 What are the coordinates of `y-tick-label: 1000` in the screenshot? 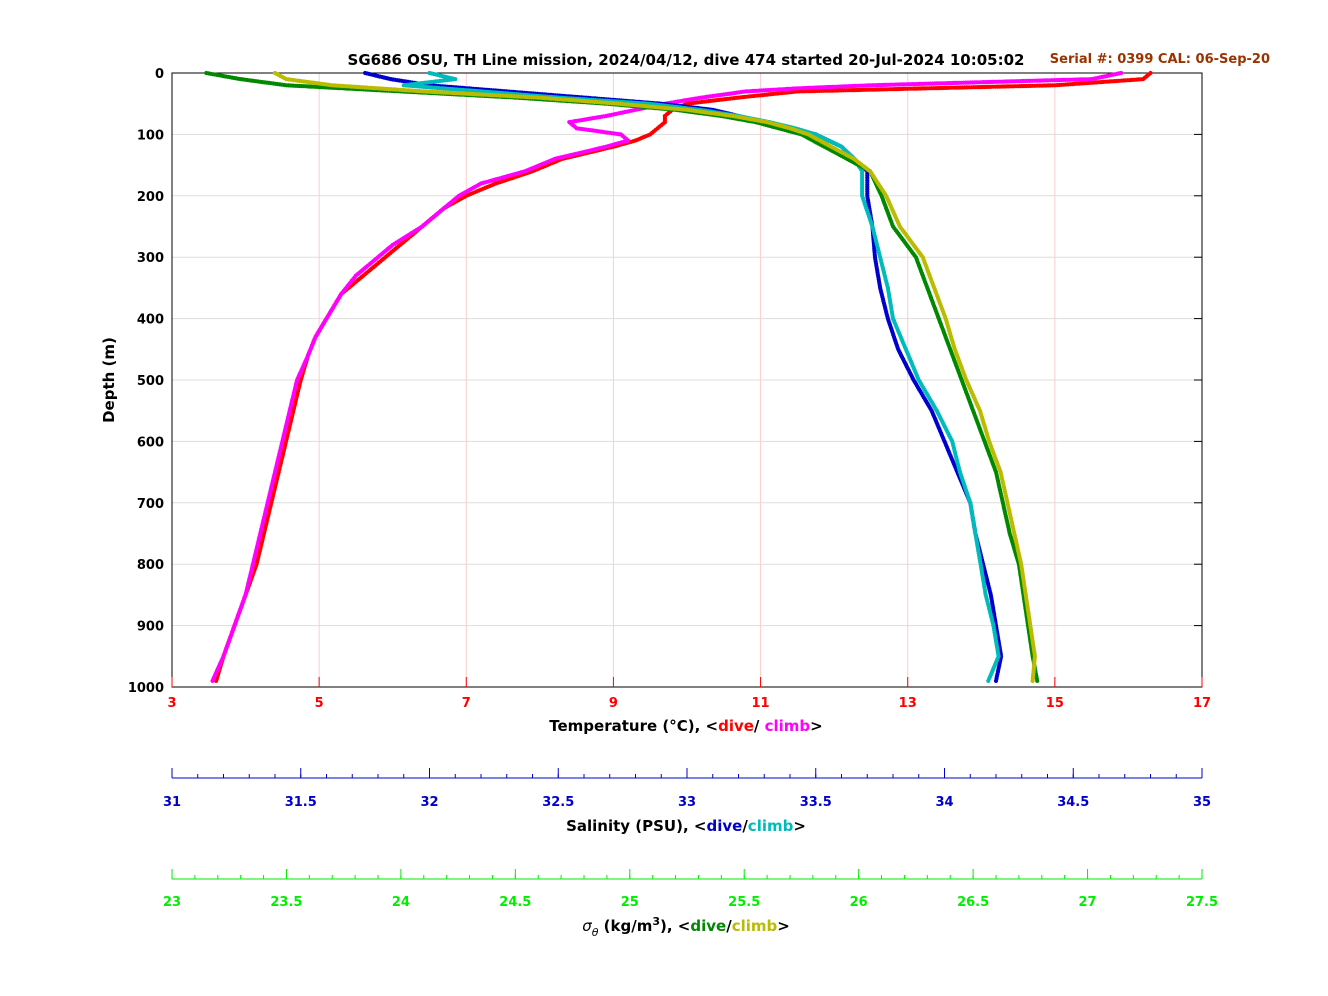 It's located at (146, 688).